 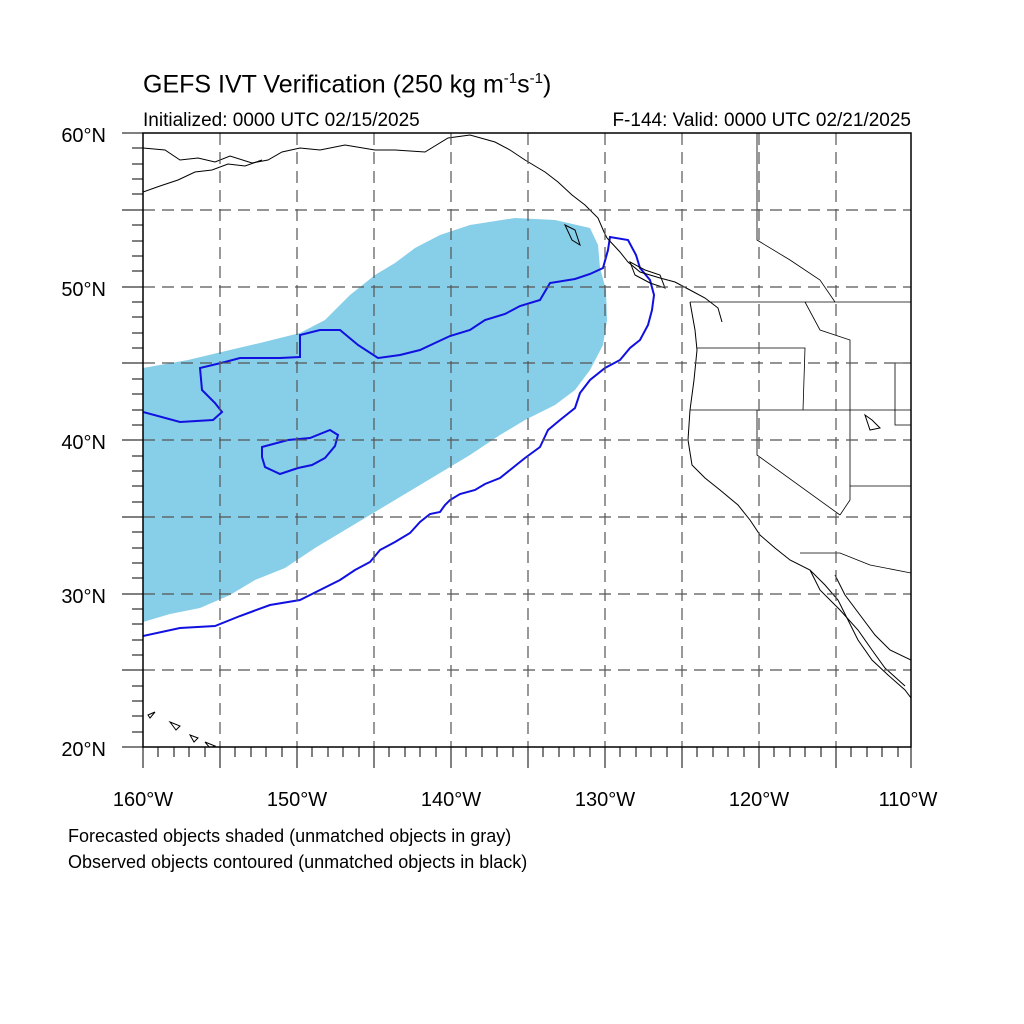 What do you see at coordinates (759, 800) in the screenshot?
I see `lon-label-120w: 120°W` at bounding box center [759, 800].